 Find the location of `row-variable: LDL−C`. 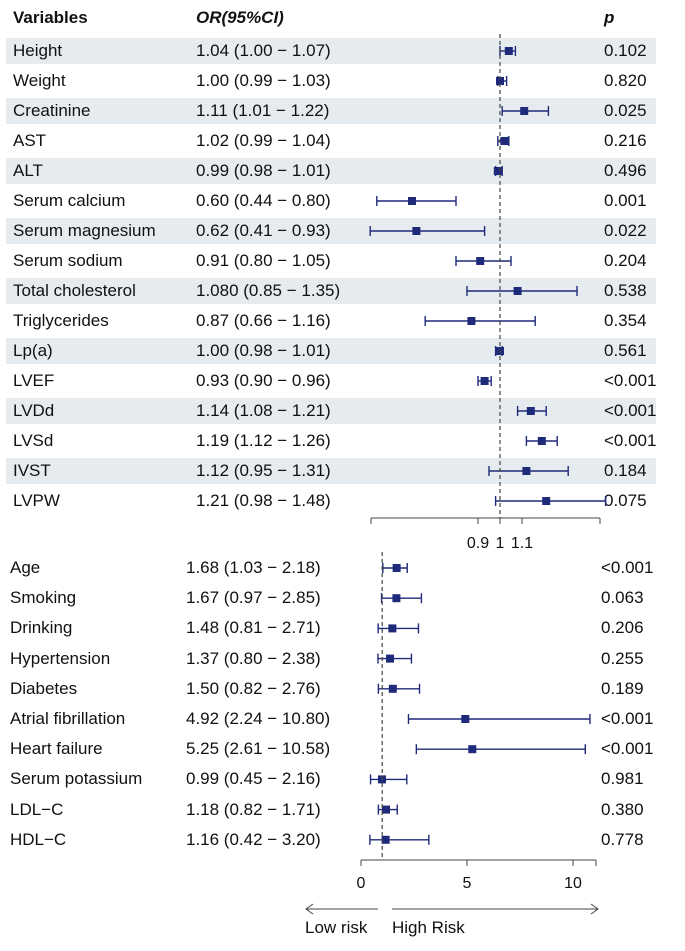

row-variable: LDL−C is located at coordinates (37, 809).